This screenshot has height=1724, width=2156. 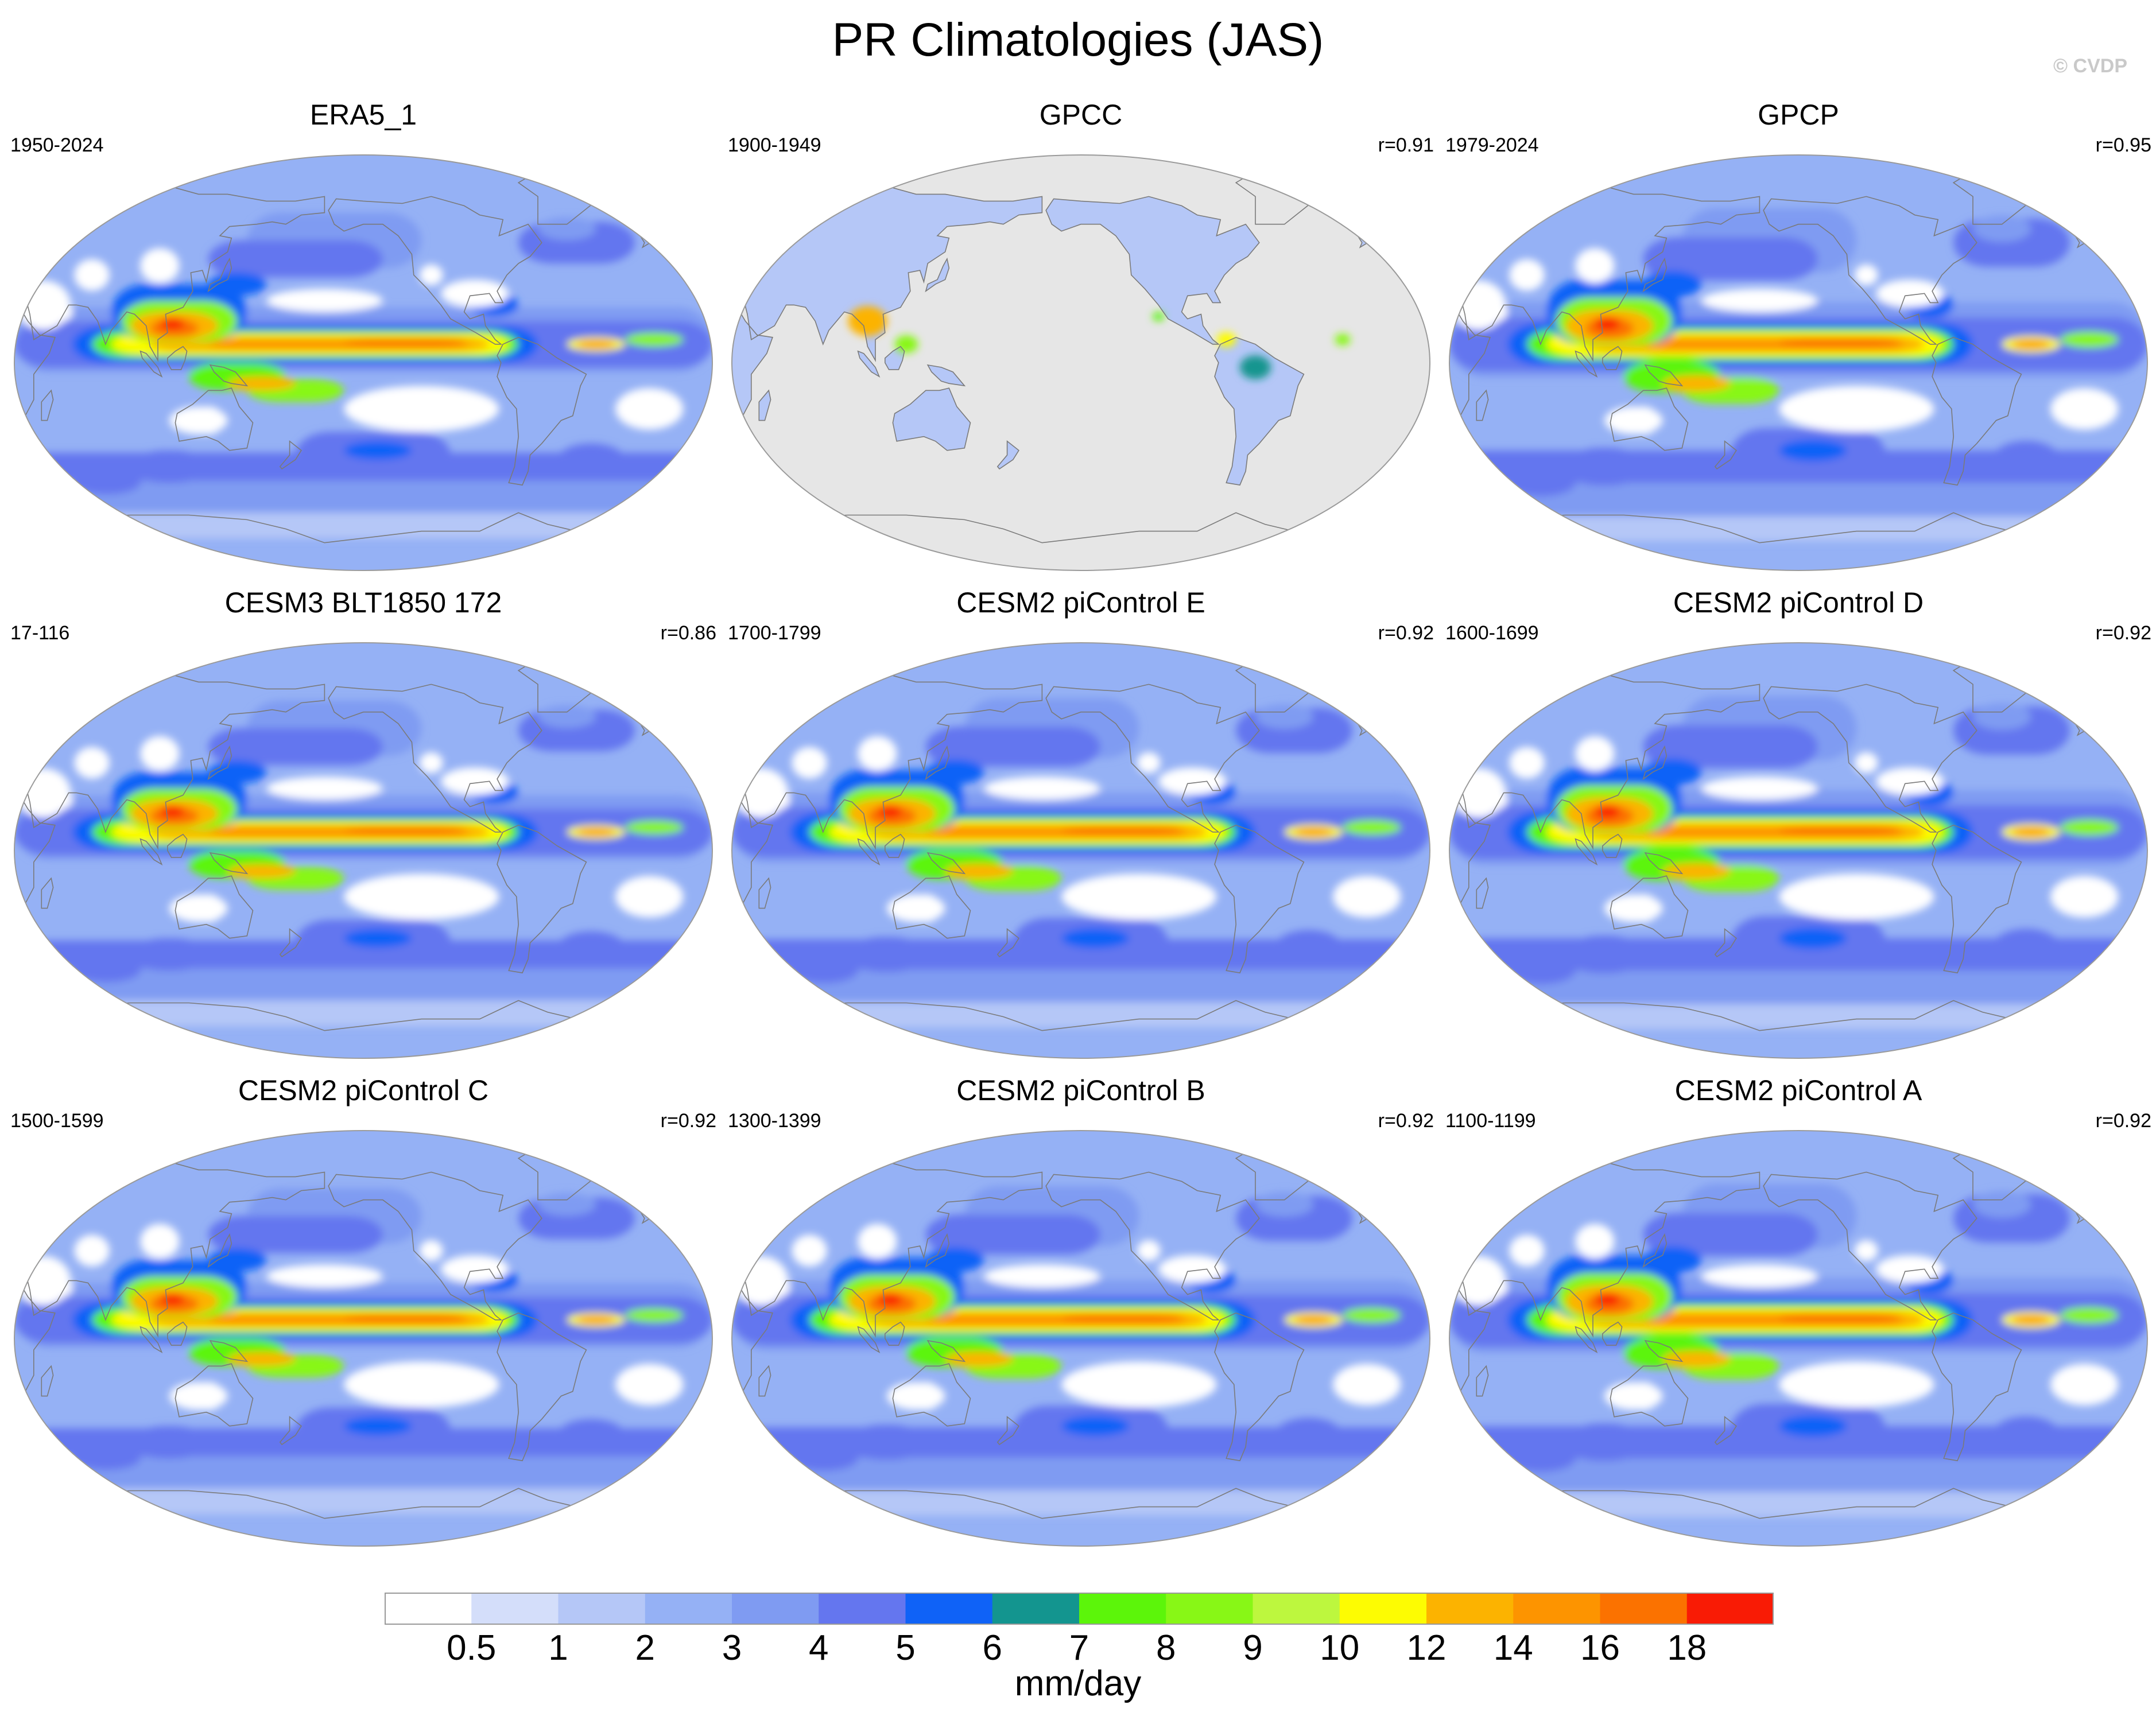 I want to click on map-panel: GPCP 1979-2024 r=0.95, so click(x=1798, y=339).